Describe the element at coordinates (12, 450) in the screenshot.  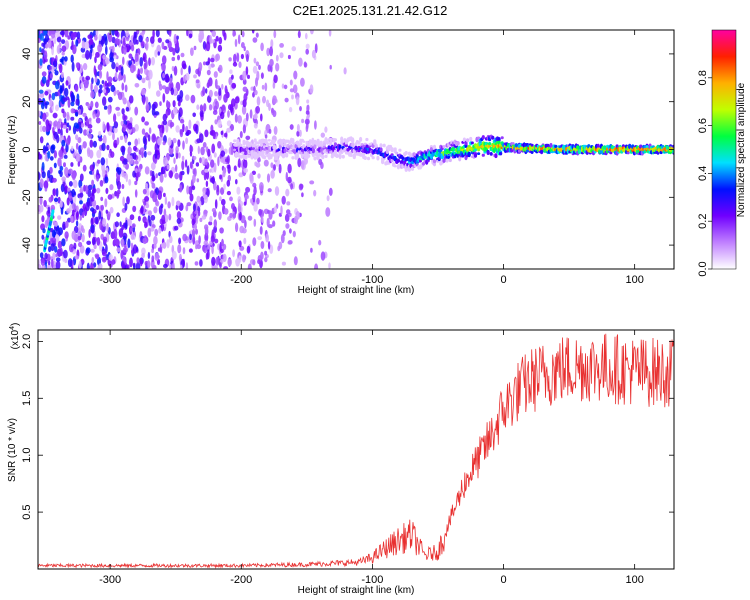
I see `snr-y-label: SNR (10 * v/v)` at that location.